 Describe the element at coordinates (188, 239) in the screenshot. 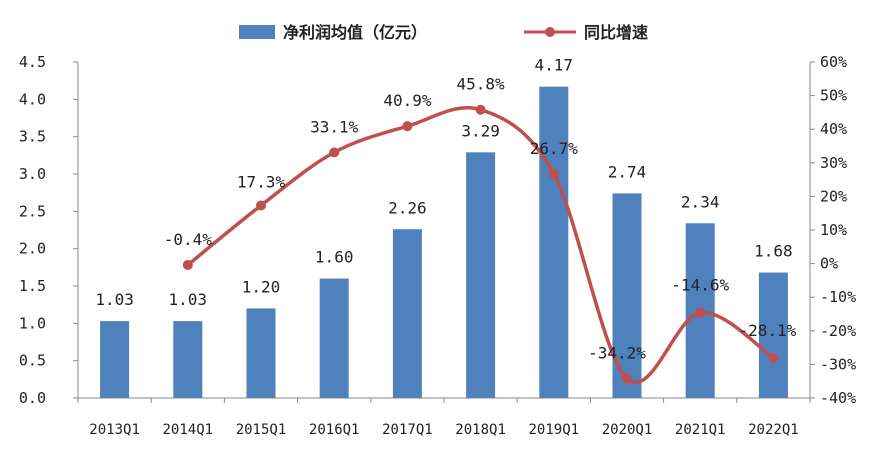

I see `growth-value-label: -0.4%` at that location.